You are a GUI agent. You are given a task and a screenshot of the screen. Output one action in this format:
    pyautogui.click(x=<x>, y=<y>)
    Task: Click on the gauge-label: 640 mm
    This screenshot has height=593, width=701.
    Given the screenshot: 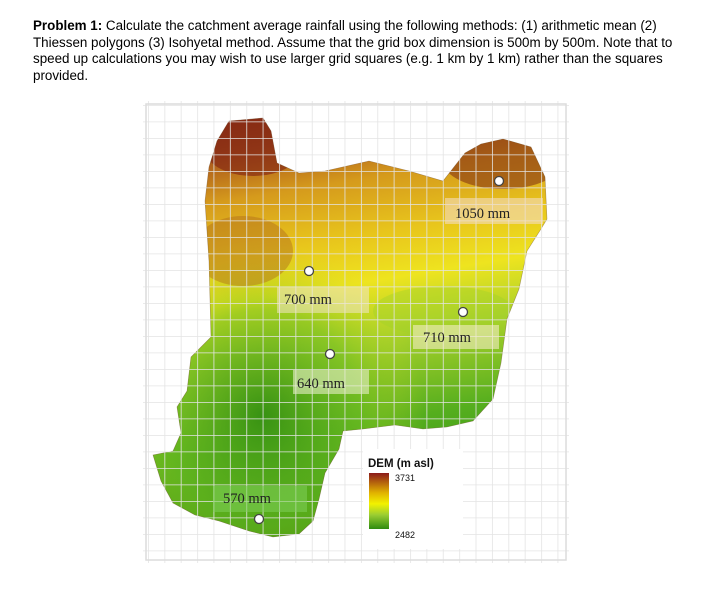 What is the action you would take?
    pyautogui.click(x=321, y=384)
    